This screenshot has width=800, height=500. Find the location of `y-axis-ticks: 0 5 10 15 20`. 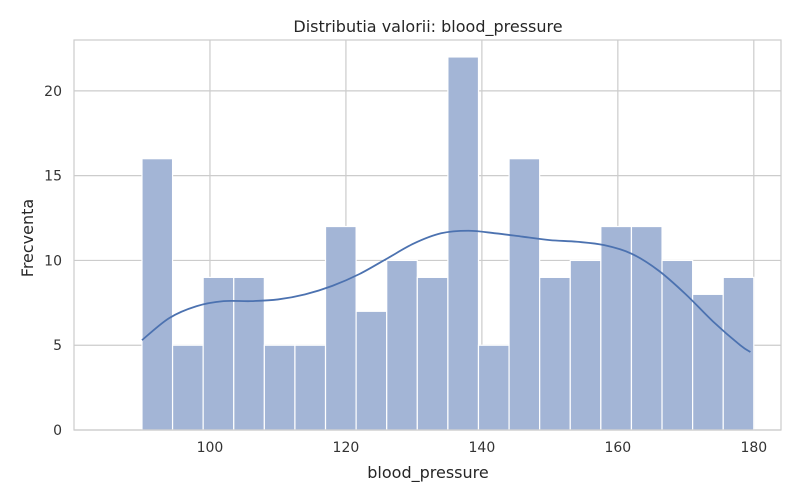

y-axis-ticks: 0 5 10 15 20 is located at coordinates (53, 261).